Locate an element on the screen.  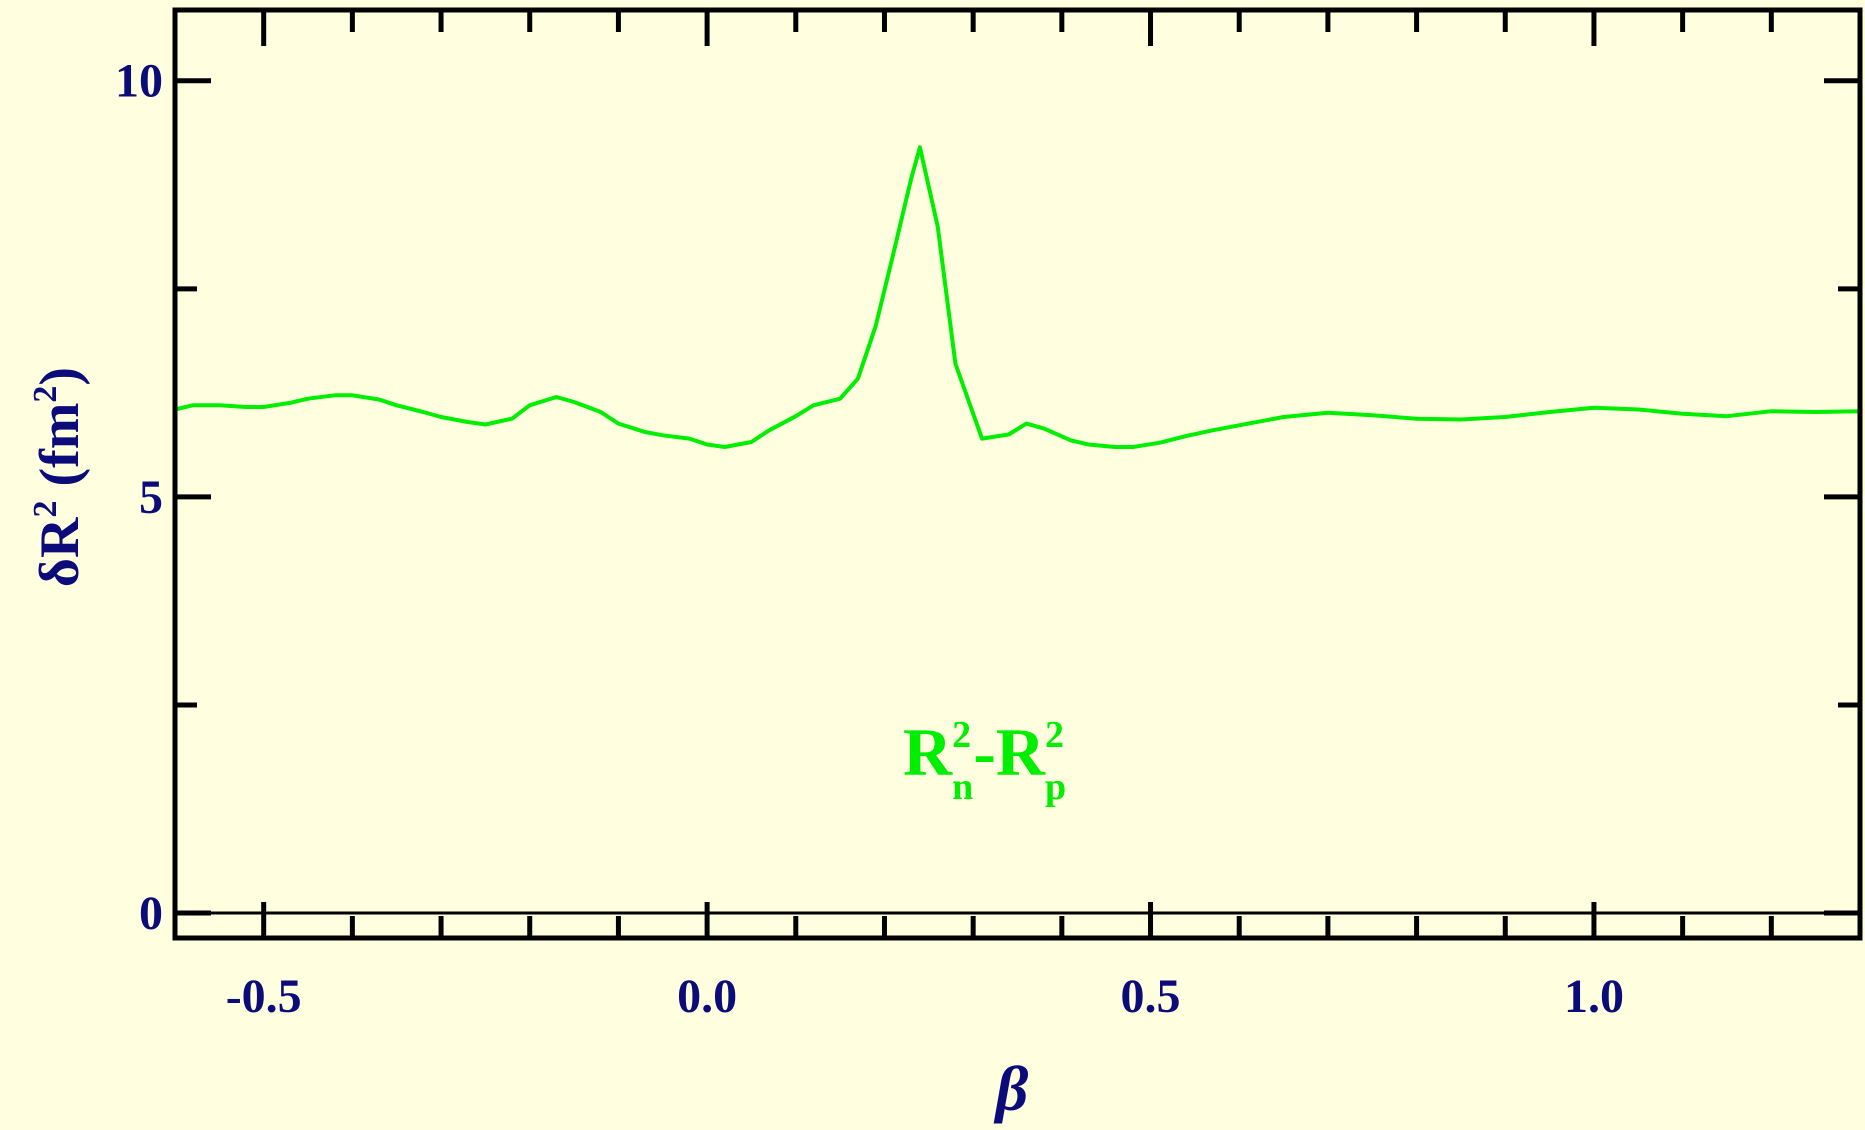
y-tick-label: 0 is located at coordinates (151, 913).